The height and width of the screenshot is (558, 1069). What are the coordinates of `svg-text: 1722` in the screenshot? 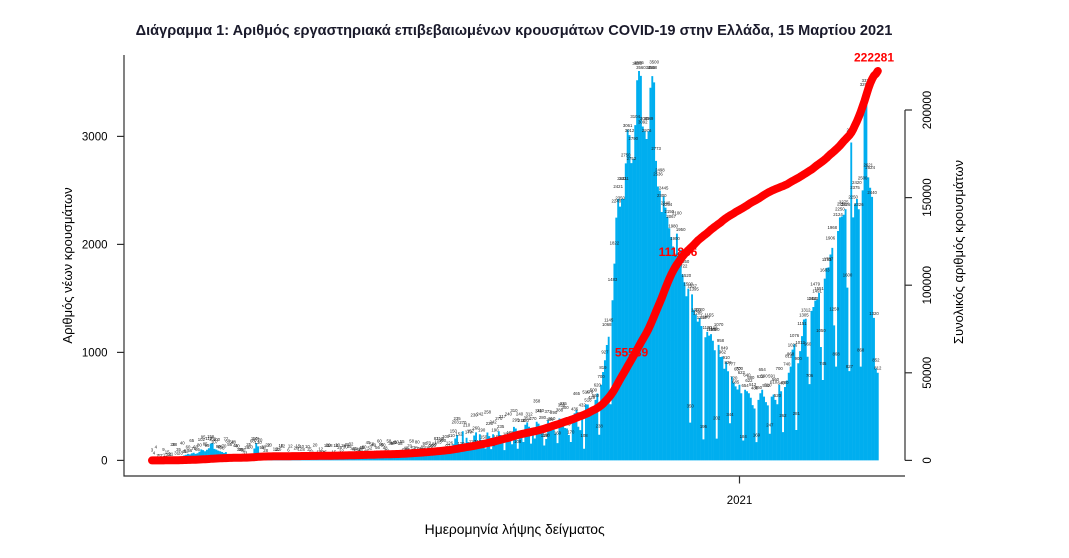 It's located at (683, 265).